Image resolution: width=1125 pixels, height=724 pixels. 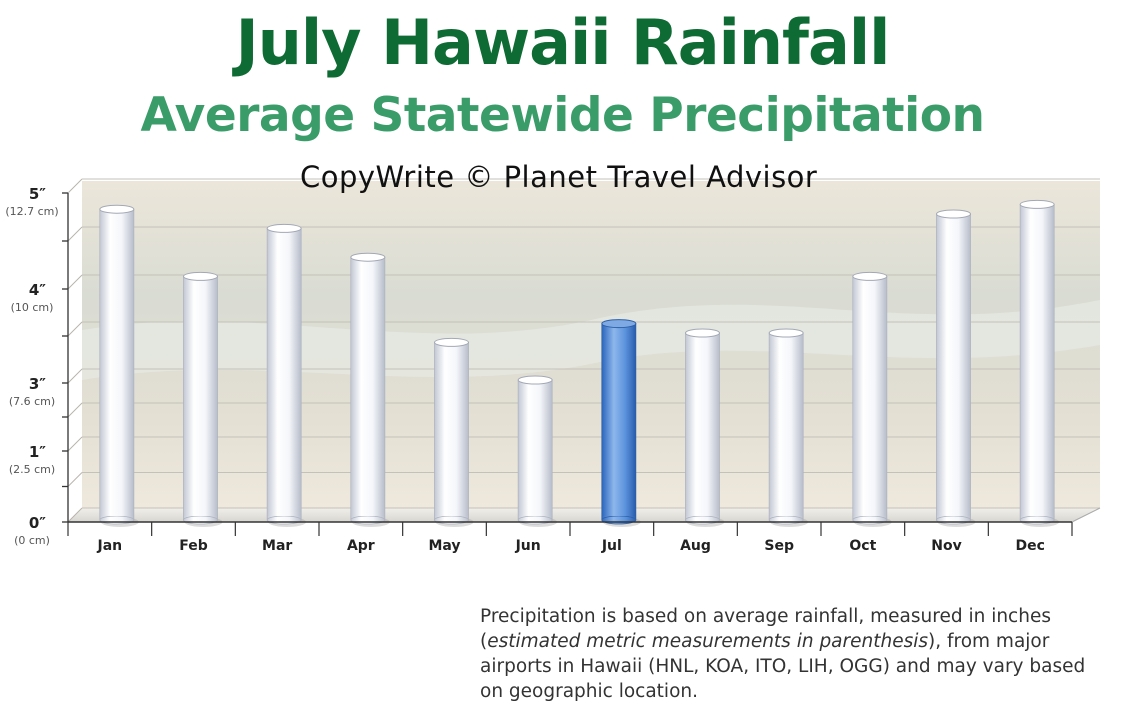 I want to click on y-tick-label: 3″, so click(x=37, y=384).